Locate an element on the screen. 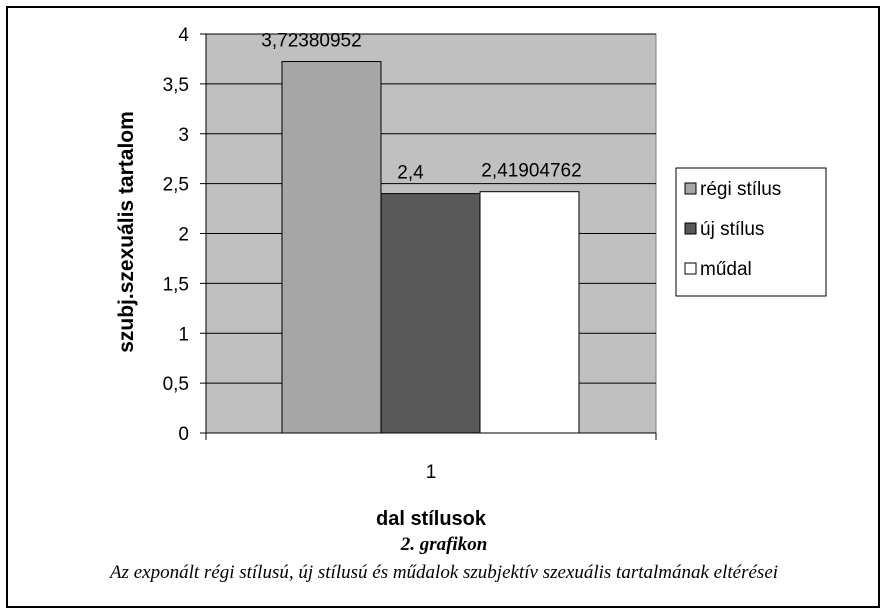 This screenshot has height=615, width=888. y-axis-label: szubj.szexuális tartalom is located at coordinates (126, 232).